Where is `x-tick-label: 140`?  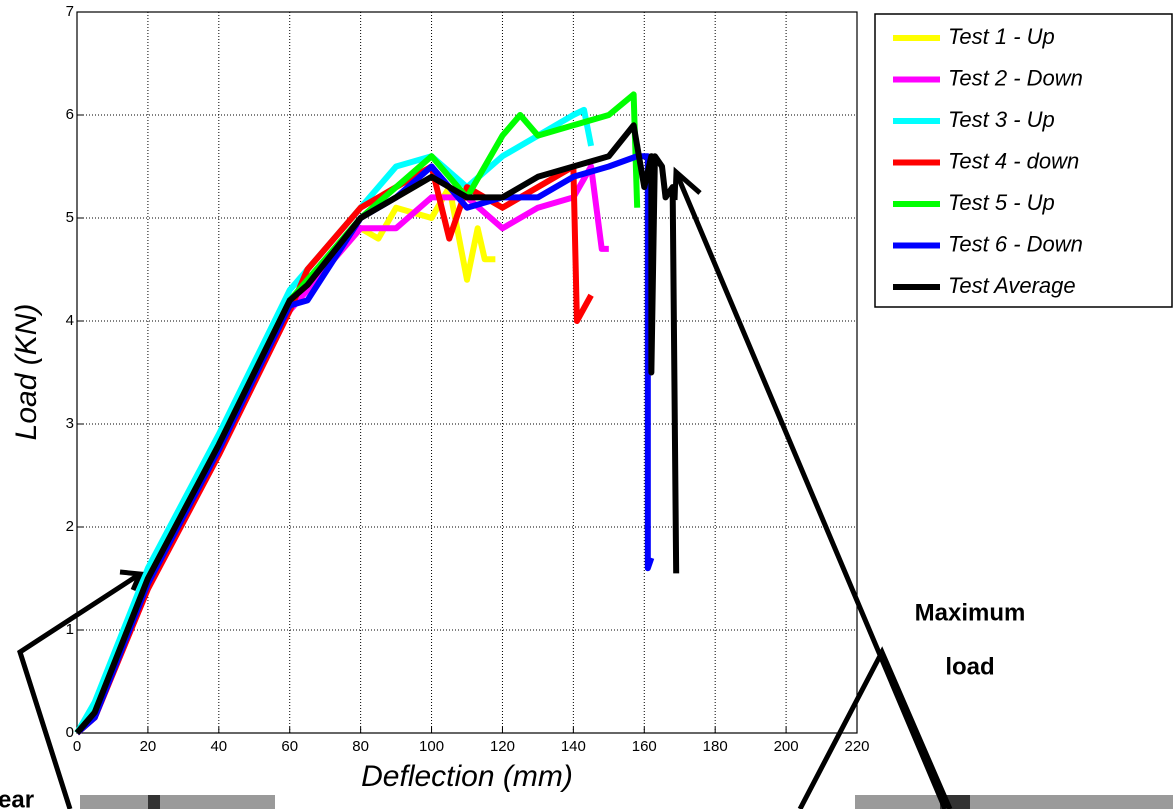 x-tick-label: 140 is located at coordinates (573, 746).